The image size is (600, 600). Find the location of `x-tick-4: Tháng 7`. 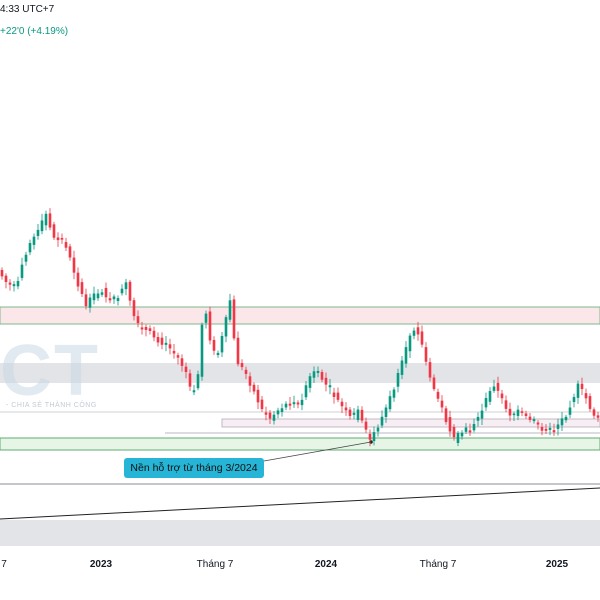

x-tick-4: Tháng 7 is located at coordinates (438, 564).